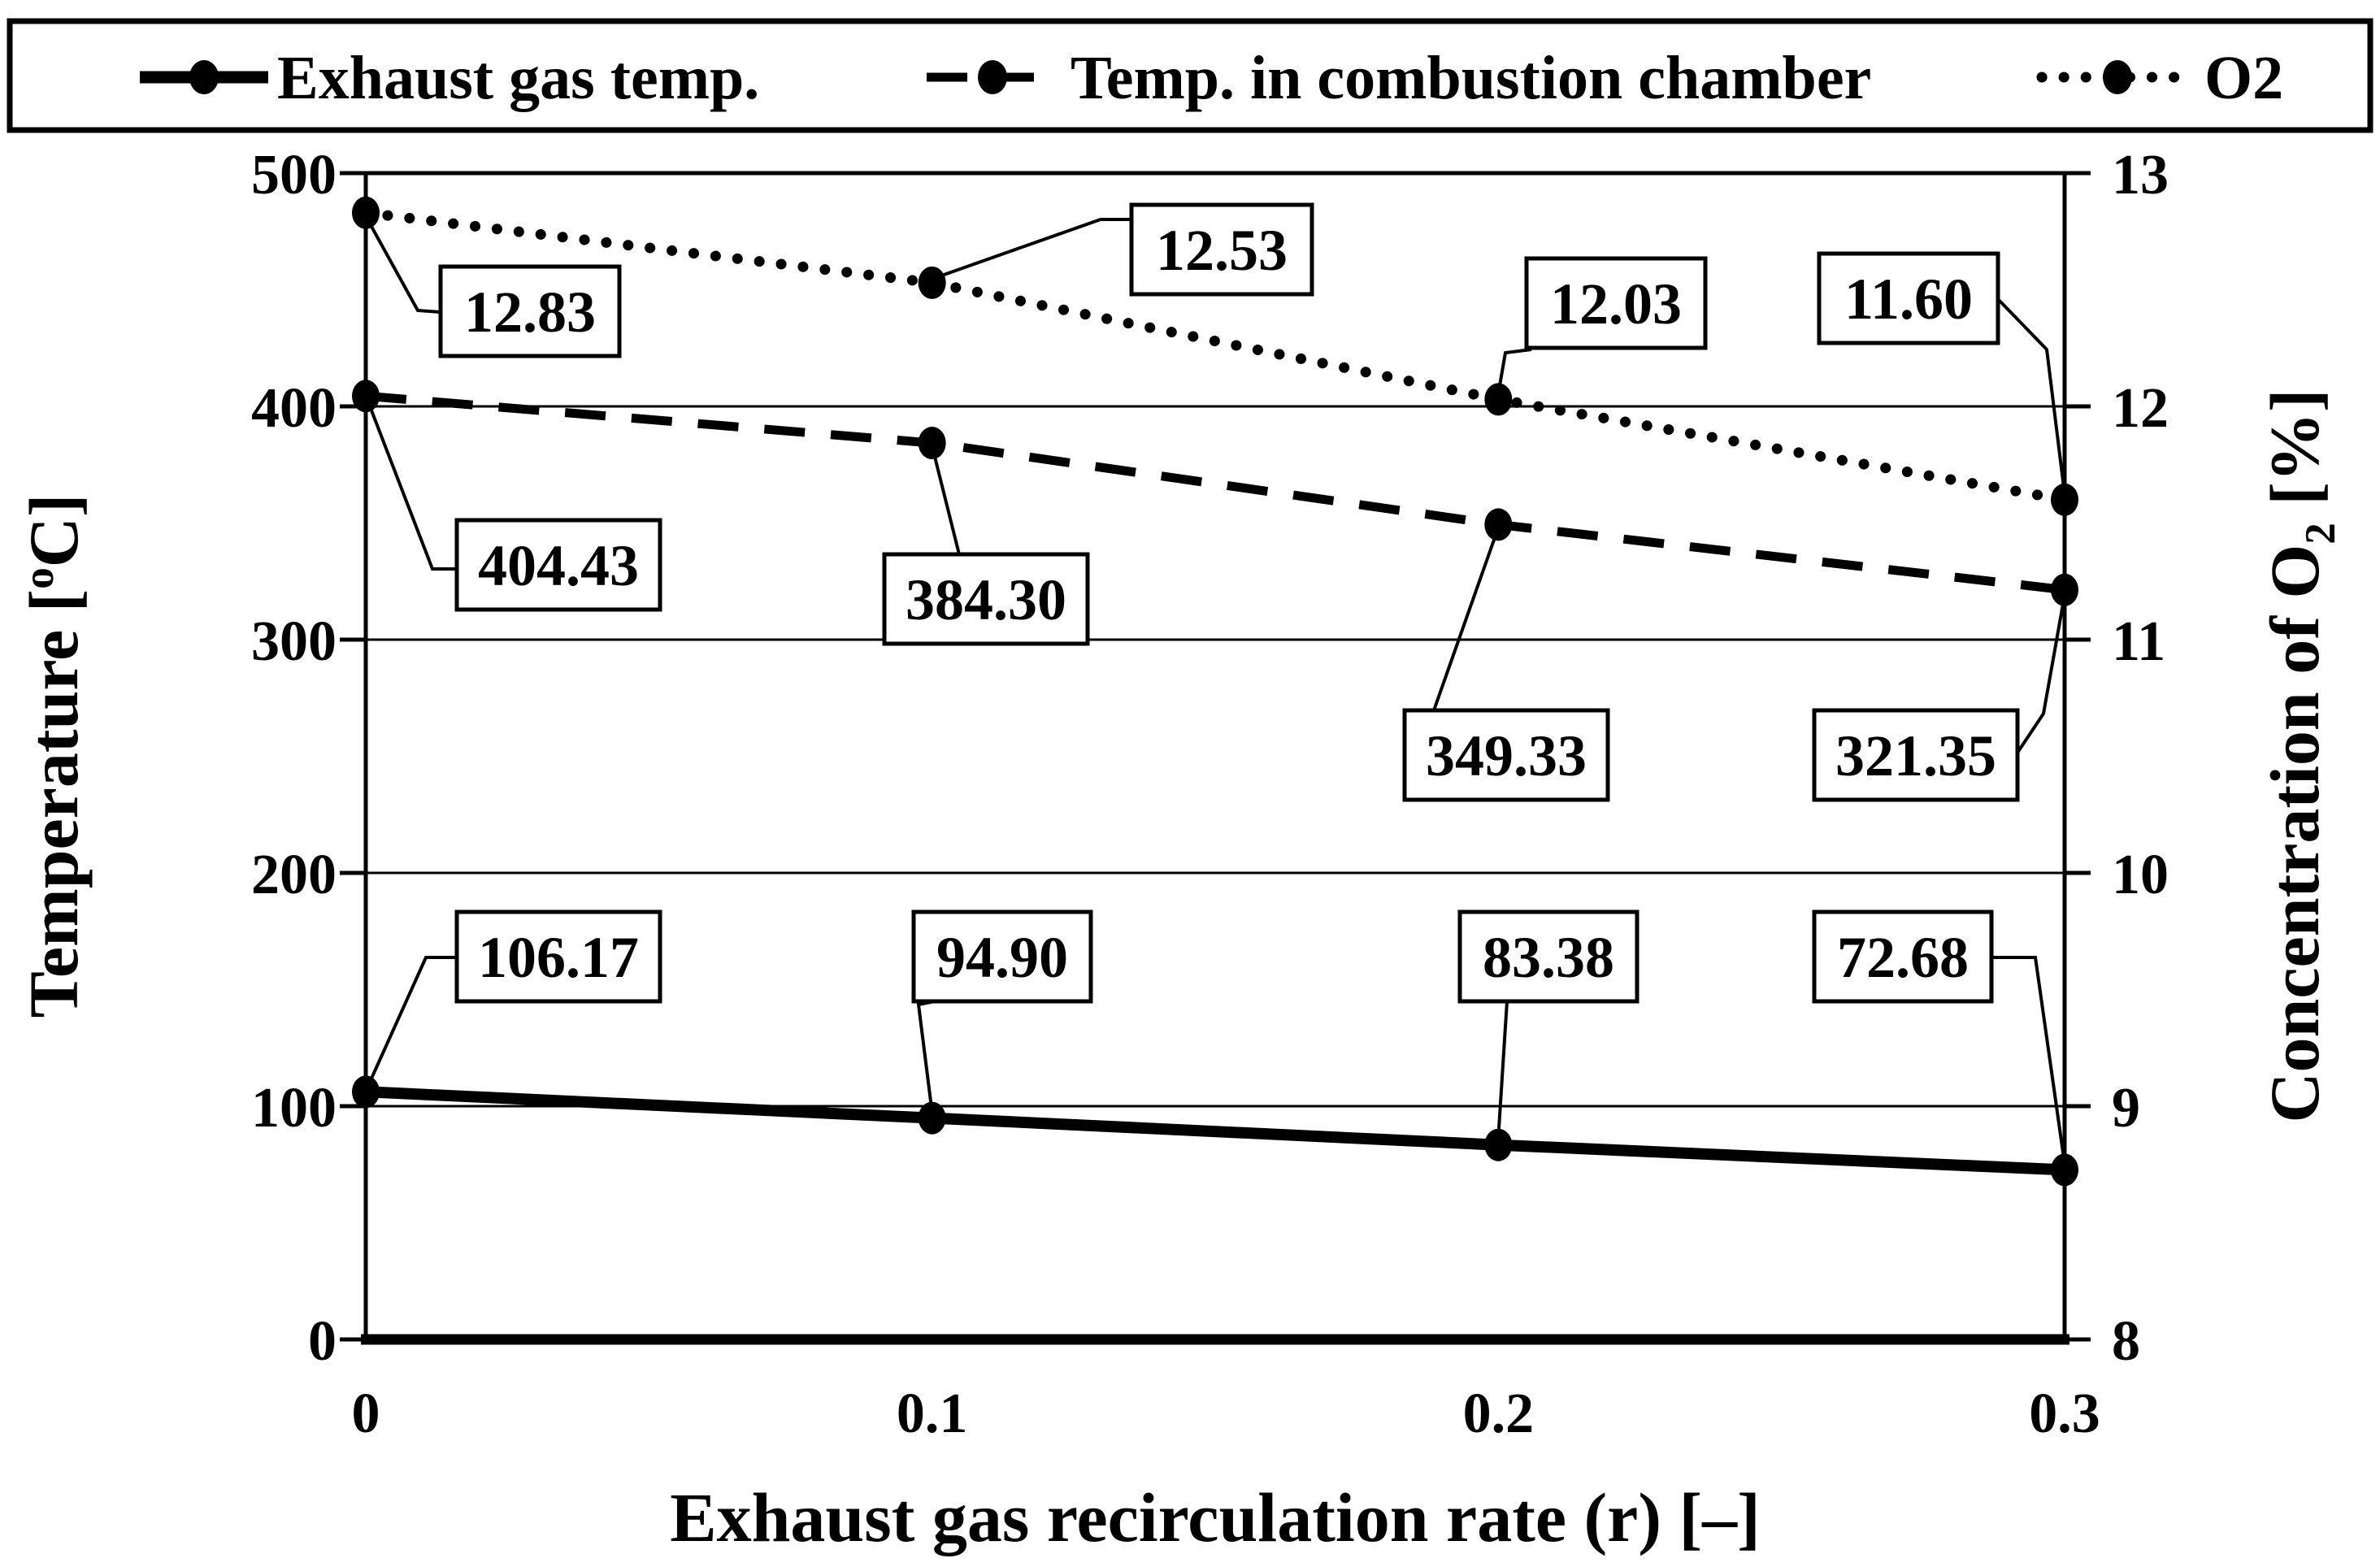 The width and height of the screenshot is (2380, 1567). Describe the element at coordinates (294, 1108) in the screenshot. I see `y-axis-left-tick-label: 100` at that location.